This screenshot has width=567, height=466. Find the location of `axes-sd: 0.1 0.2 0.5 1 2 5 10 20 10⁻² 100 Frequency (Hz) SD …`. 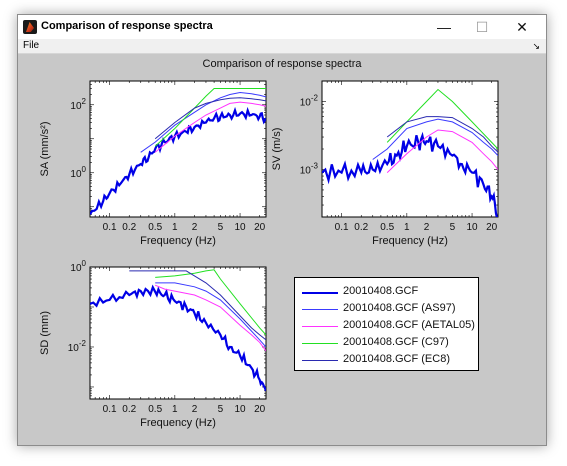

axes-sd: 0.1 0.2 0.5 1 2 5 10 20 10⁻² 100 Frequency (Hz) SD … is located at coordinates (153, 344).